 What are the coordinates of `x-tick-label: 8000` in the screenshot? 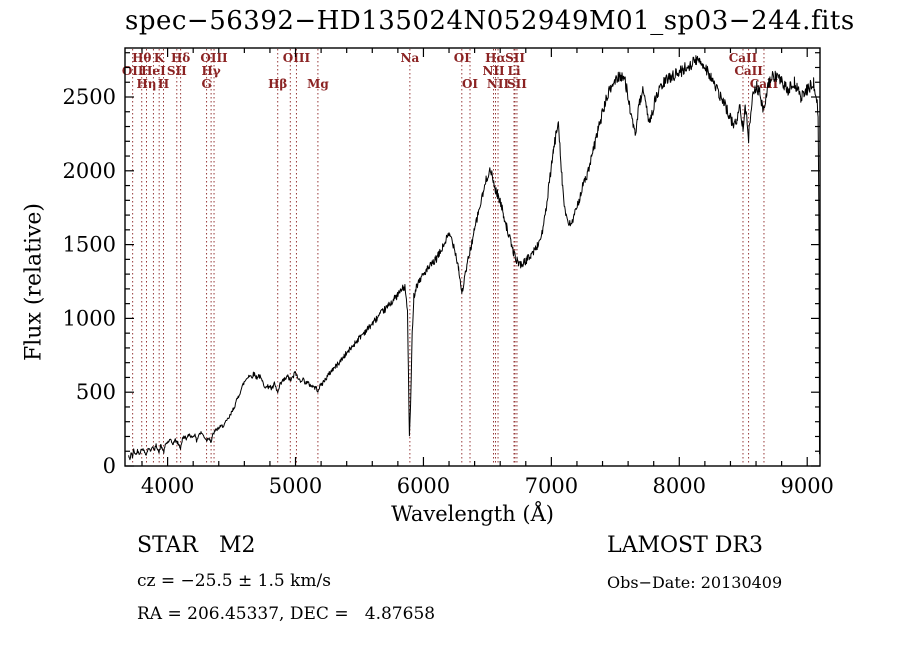 It's located at (679, 486).